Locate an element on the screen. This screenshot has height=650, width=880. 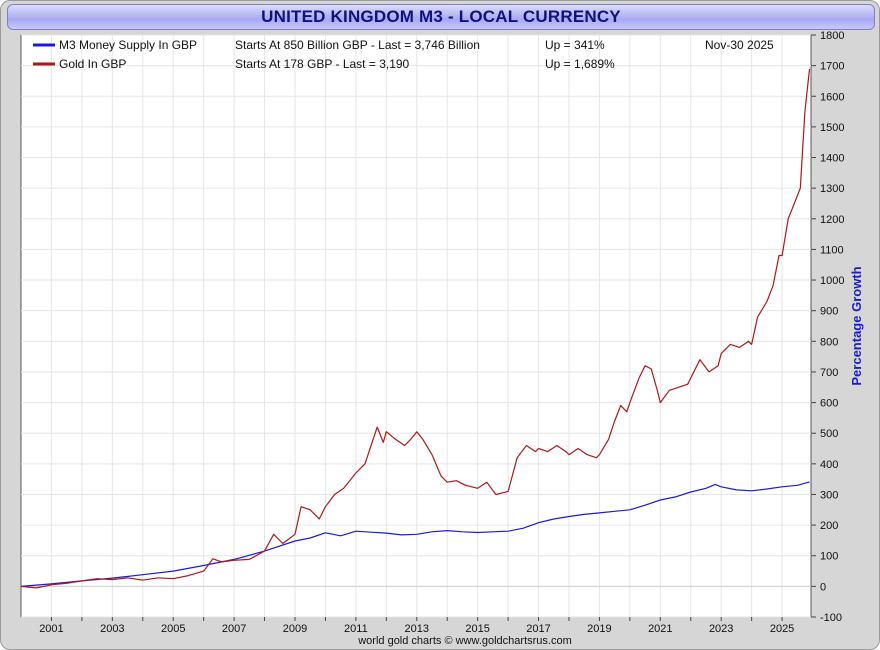
x-tick-label: 2013 is located at coordinates (417, 629).